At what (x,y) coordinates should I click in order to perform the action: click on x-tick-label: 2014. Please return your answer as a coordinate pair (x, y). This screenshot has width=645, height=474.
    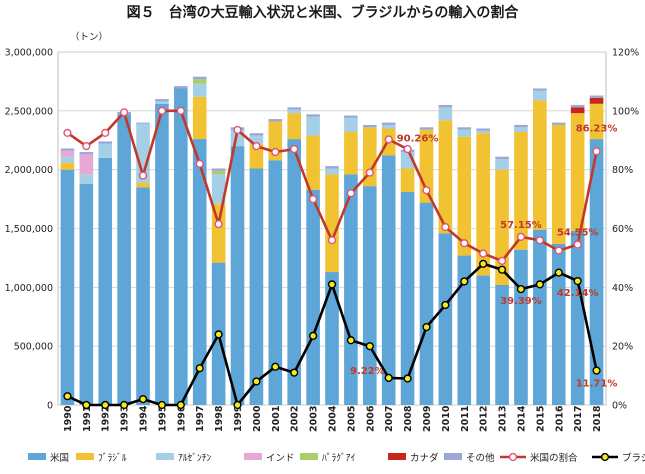
    Looking at the image, I should click on (521, 418).